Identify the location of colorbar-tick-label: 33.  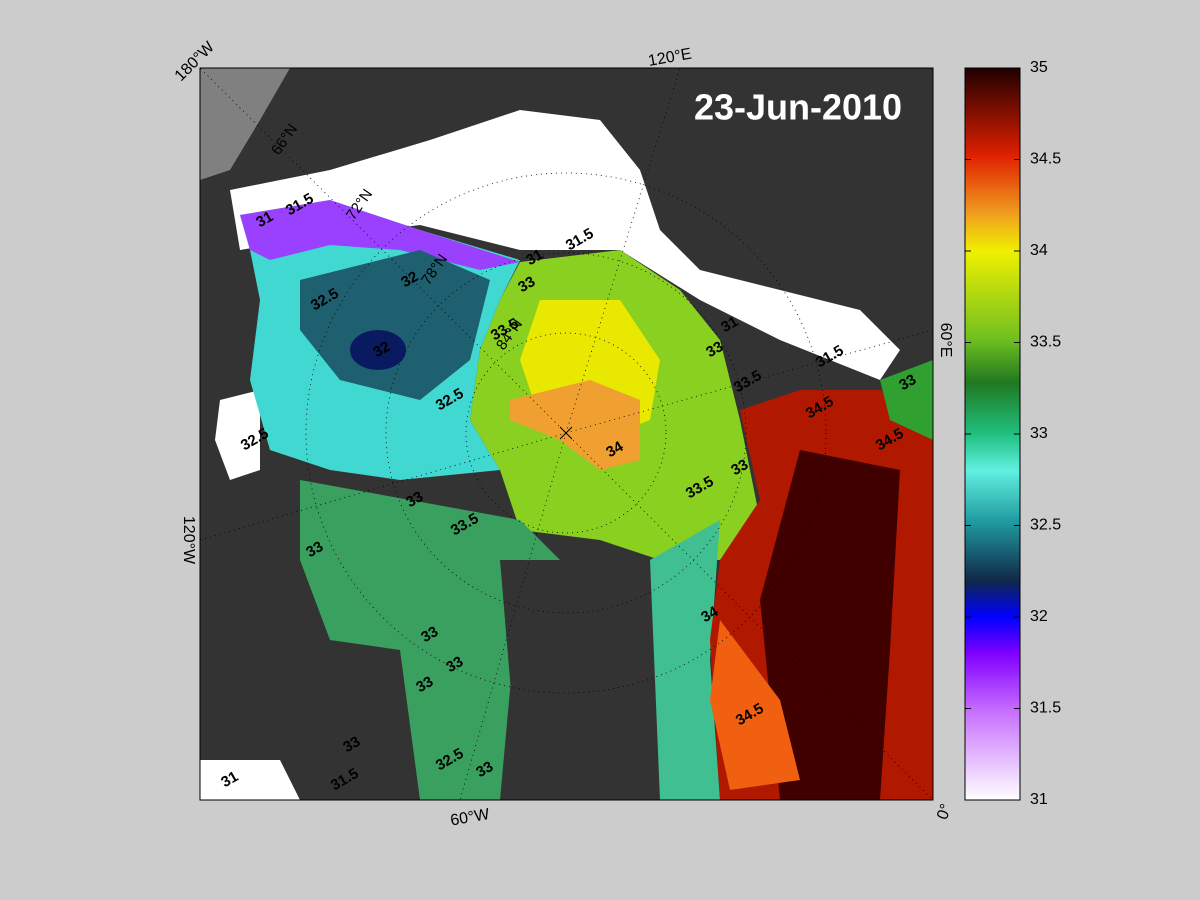
(1039, 433).